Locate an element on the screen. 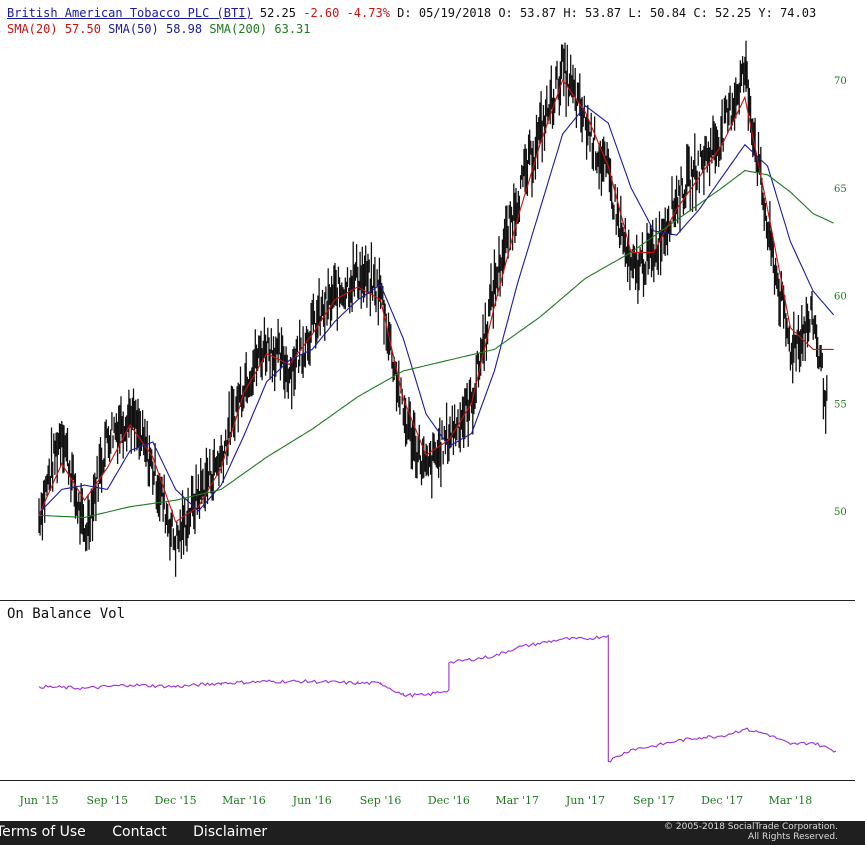 The height and width of the screenshot is (845, 865). x-tick-label: Dec '16 is located at coordinates (449, 800).